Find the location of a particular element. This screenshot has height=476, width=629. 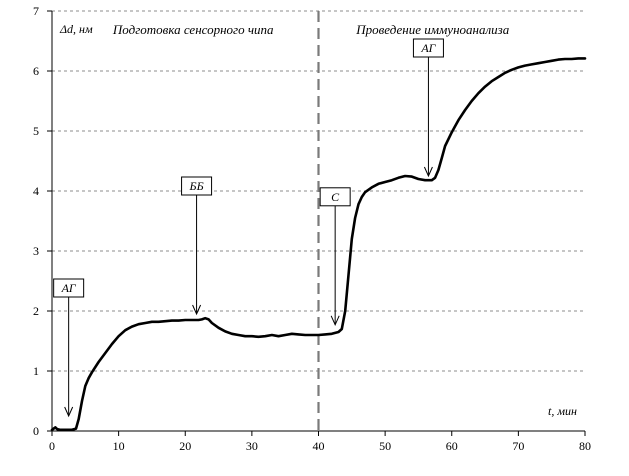

annotation-callout: ББ is located at coordinates (197, 246).